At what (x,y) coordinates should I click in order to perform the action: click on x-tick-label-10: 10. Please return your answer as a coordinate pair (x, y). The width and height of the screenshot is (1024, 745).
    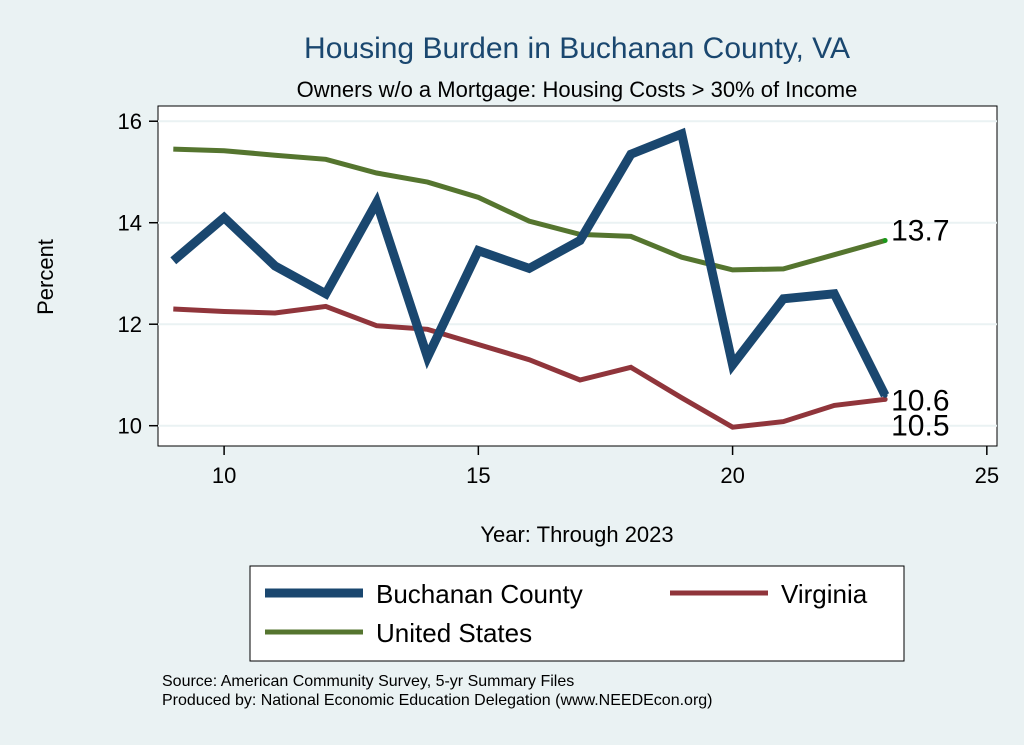
    Looking at the image, I should click on (224, 475).